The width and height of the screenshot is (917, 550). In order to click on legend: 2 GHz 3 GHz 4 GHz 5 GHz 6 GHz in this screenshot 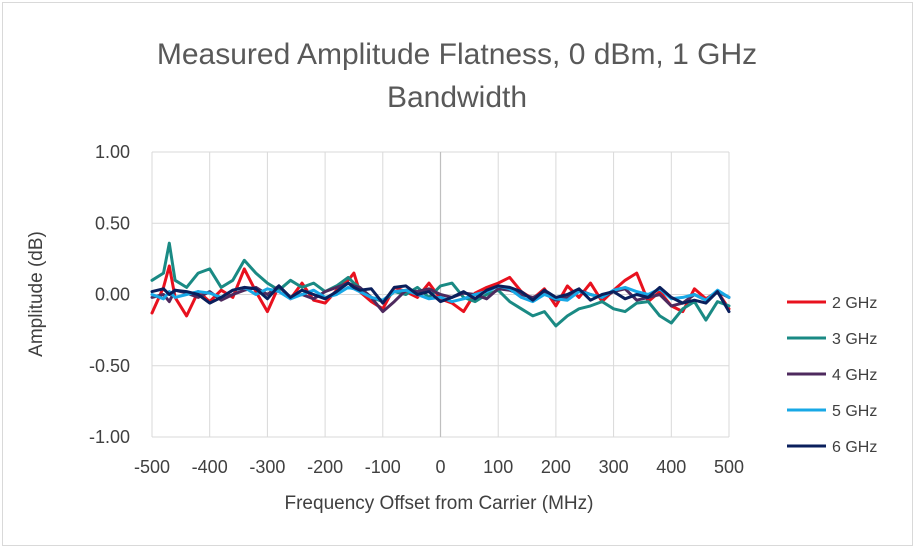, I will do `click(832, 375)`.